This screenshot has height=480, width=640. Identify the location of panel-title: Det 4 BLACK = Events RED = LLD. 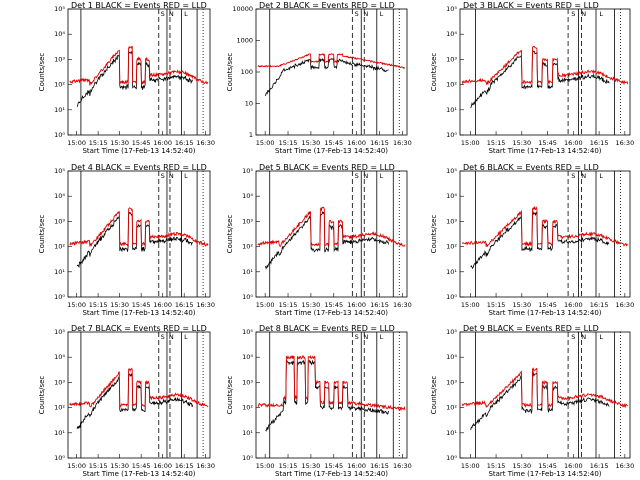
(139, 167).